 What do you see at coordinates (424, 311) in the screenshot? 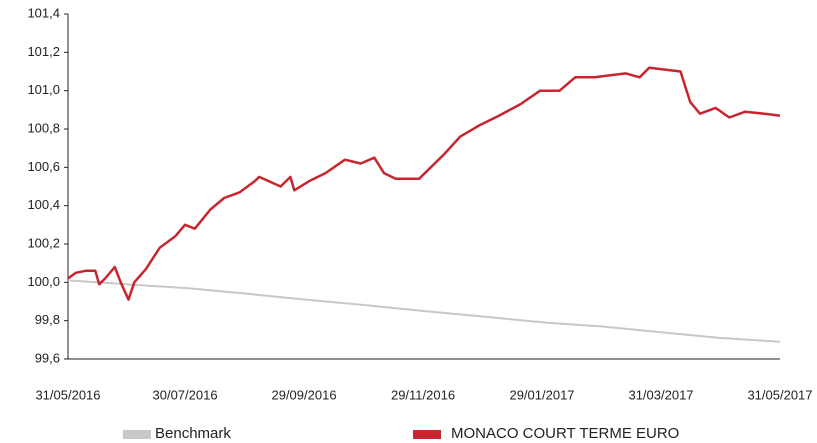
I see `line-series` at bounding box center [424, 311].